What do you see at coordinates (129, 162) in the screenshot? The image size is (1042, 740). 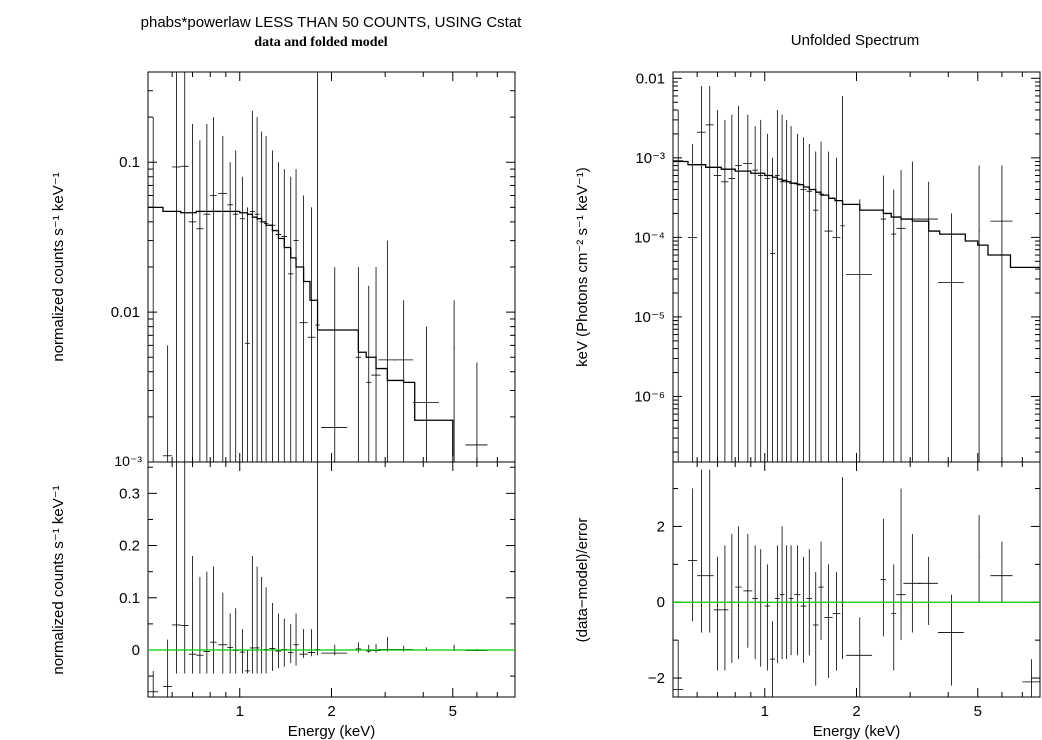 I see `y-tick-label: 0.1` at bounding box center [129, 162].